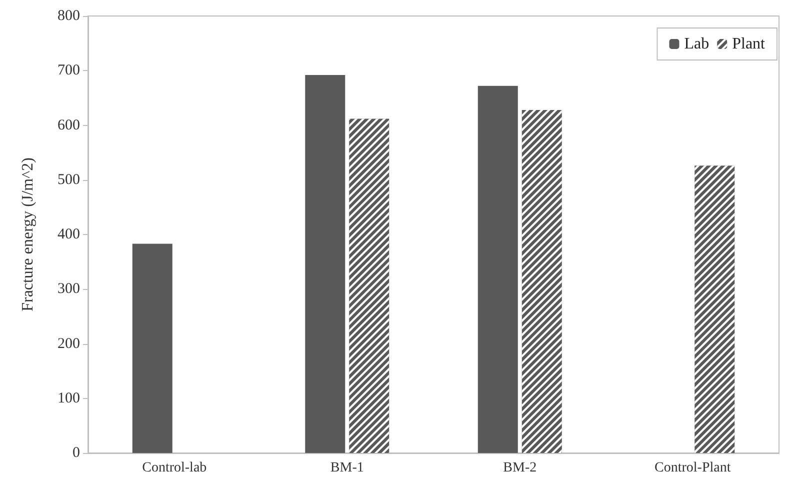 The image size is (789, 489). I want to click on y-tick-label: 100, so click(69, 398).